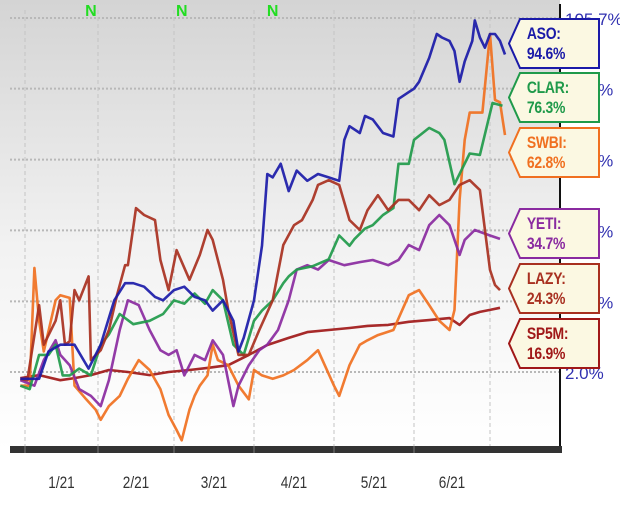  Describe the element at coordinates (546, 43) in the screenshot. I see `end-label-text: ASO: 94.6%` at that location.